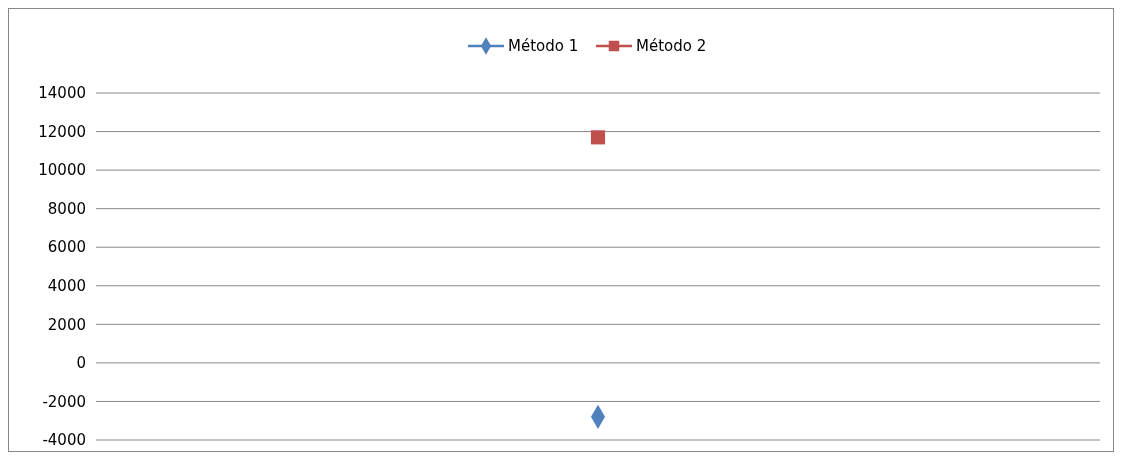  What do you see at coordinates (81, 363) in the screenshot?
I see `y-tick-label: 0` at bounding box center [81, 363].